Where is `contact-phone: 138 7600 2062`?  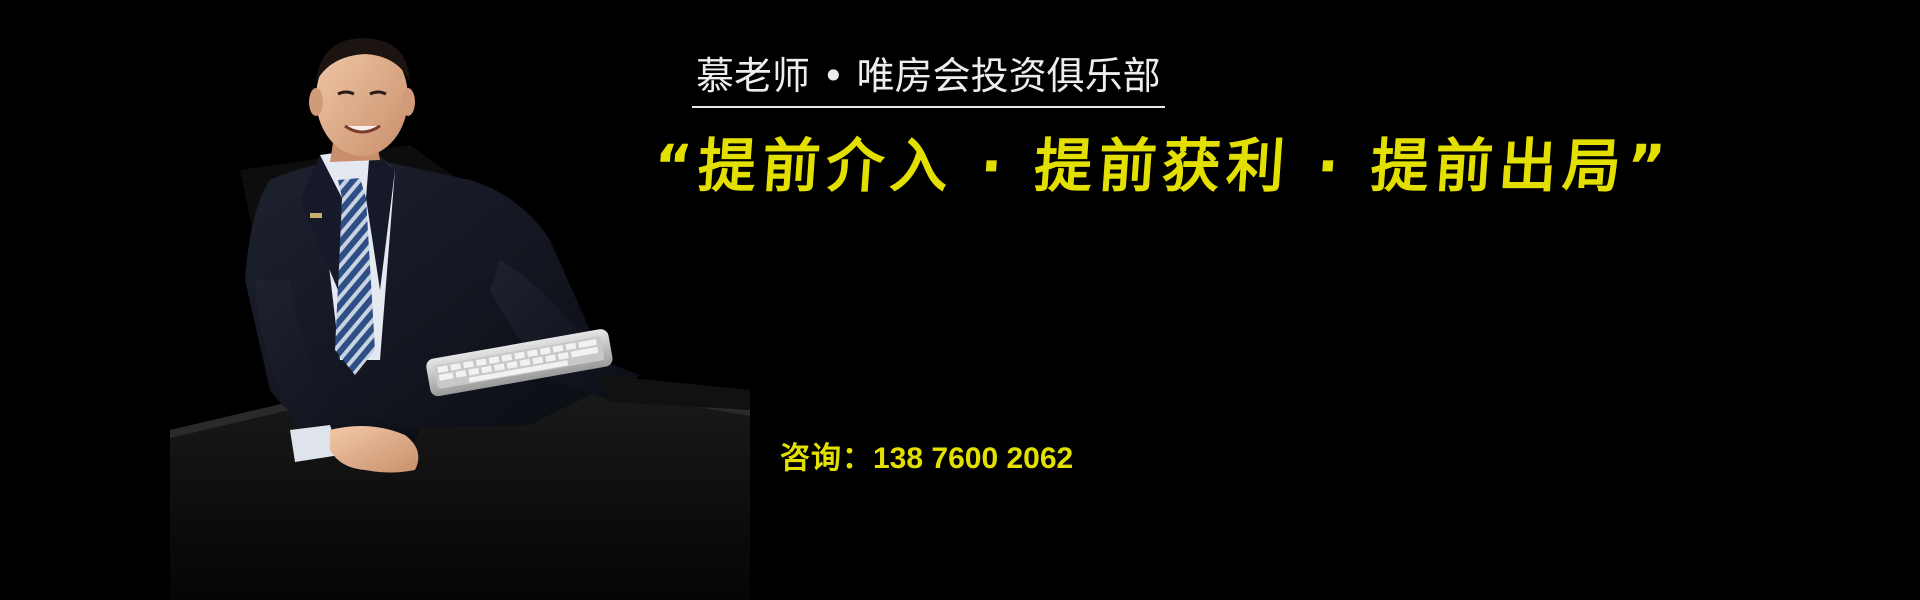 contact-phone: 138 7600 2062 is located at coordinates (973, 458).